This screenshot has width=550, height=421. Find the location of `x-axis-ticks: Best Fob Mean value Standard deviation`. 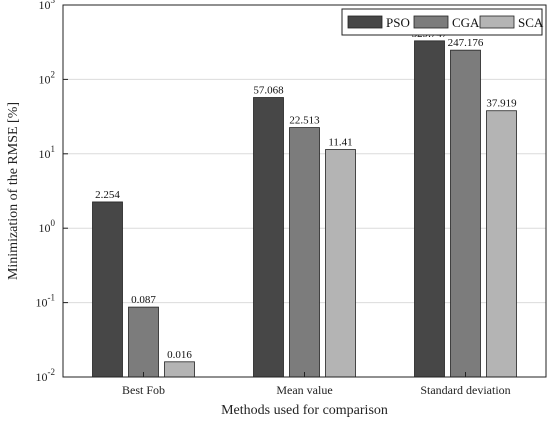

x-axis-ticks: Best Fob Mean value Standard deviation is located at coordinates (316, 384).